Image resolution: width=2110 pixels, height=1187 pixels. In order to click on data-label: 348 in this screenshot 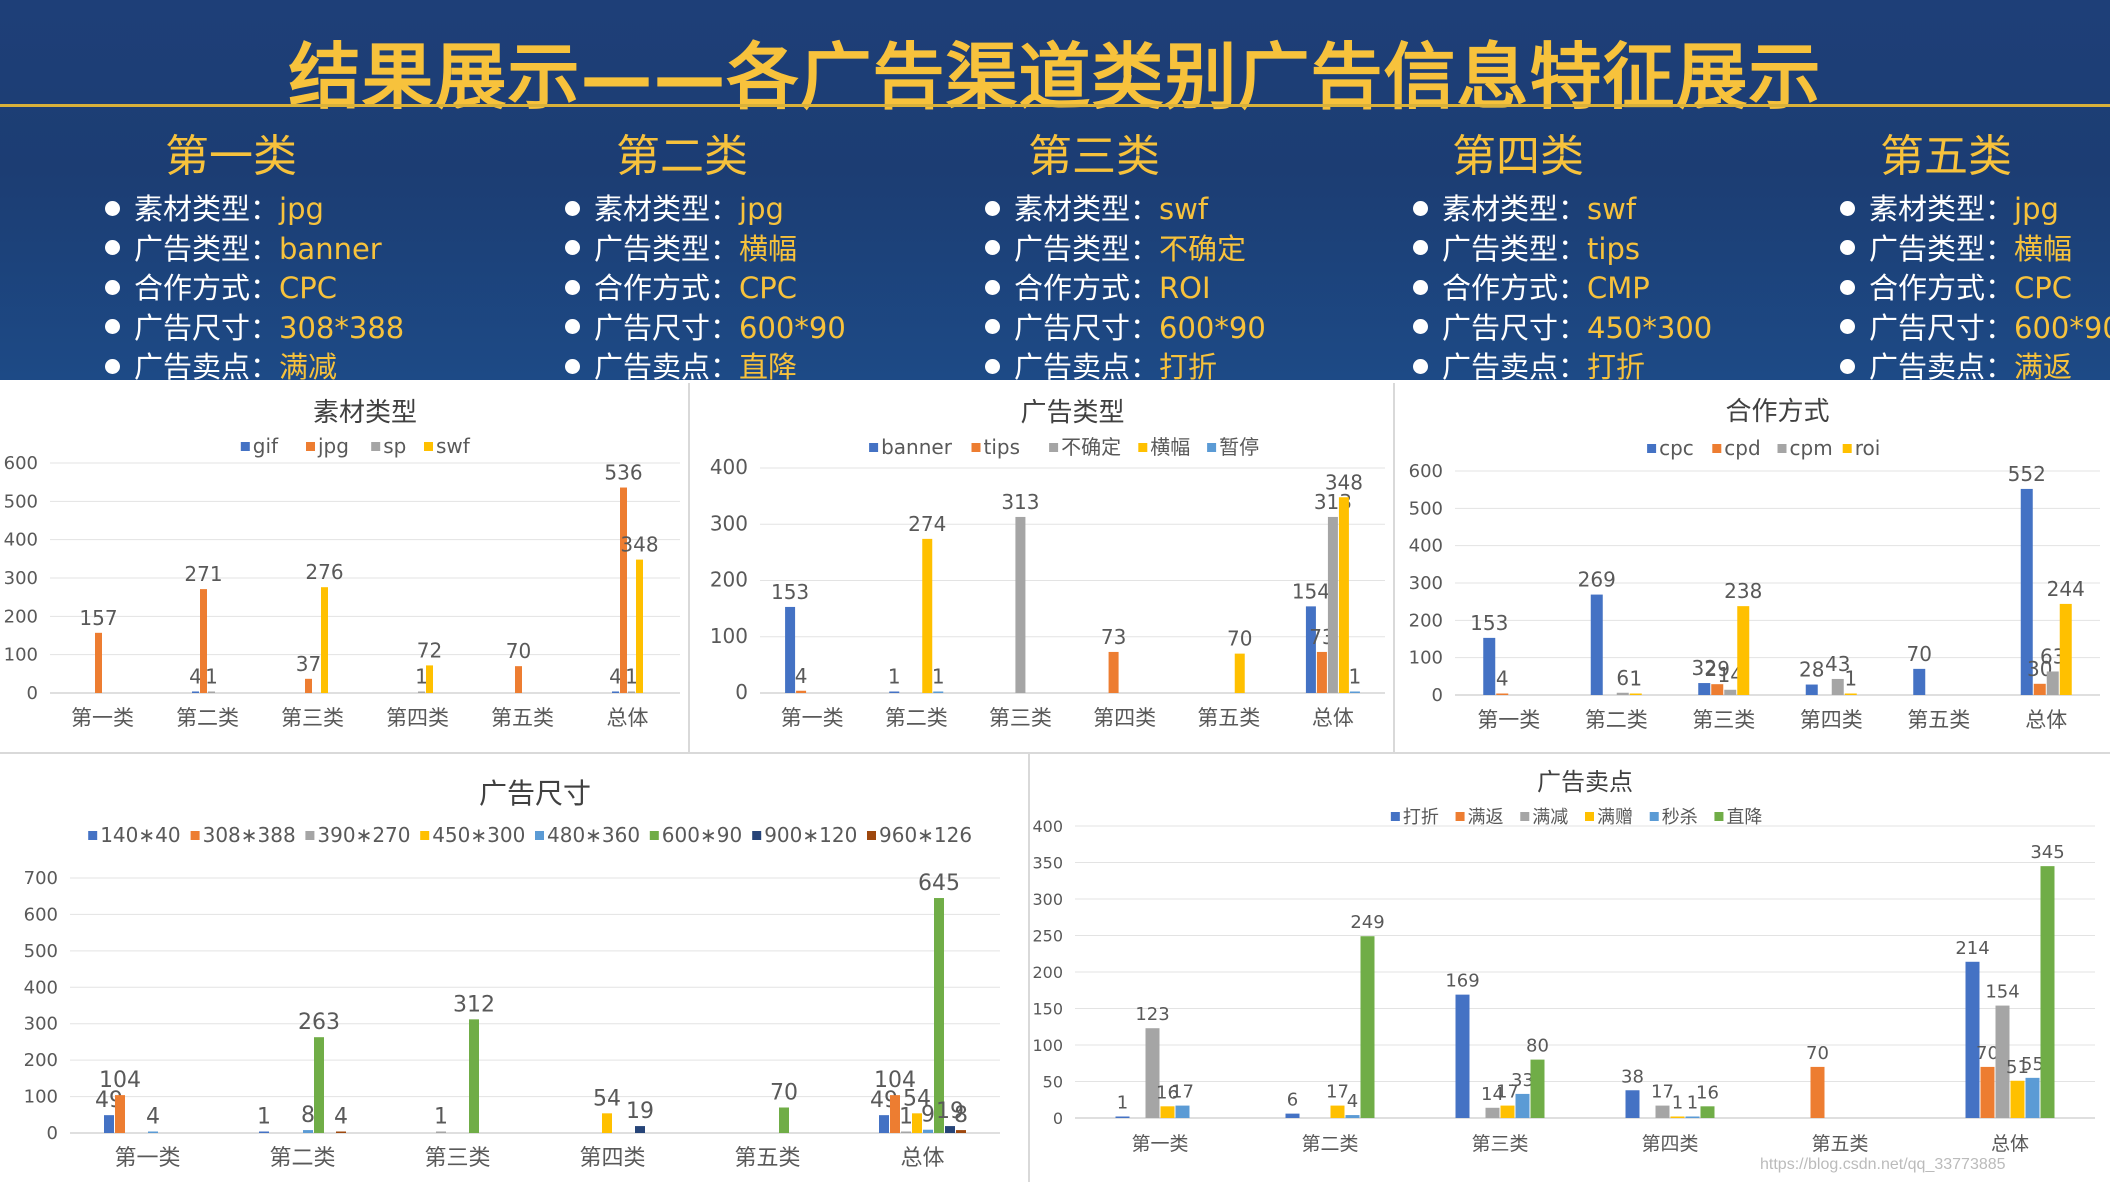, I will do `click(1344, 482)`.